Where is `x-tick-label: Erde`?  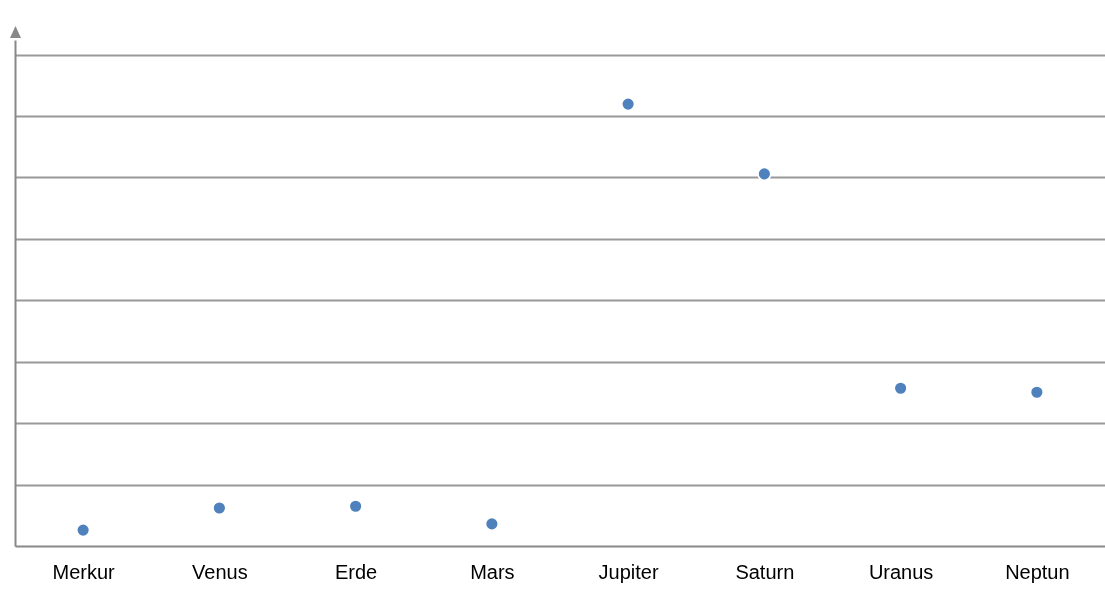
x-tick-label: Erde is located at coordinates (356, 571).